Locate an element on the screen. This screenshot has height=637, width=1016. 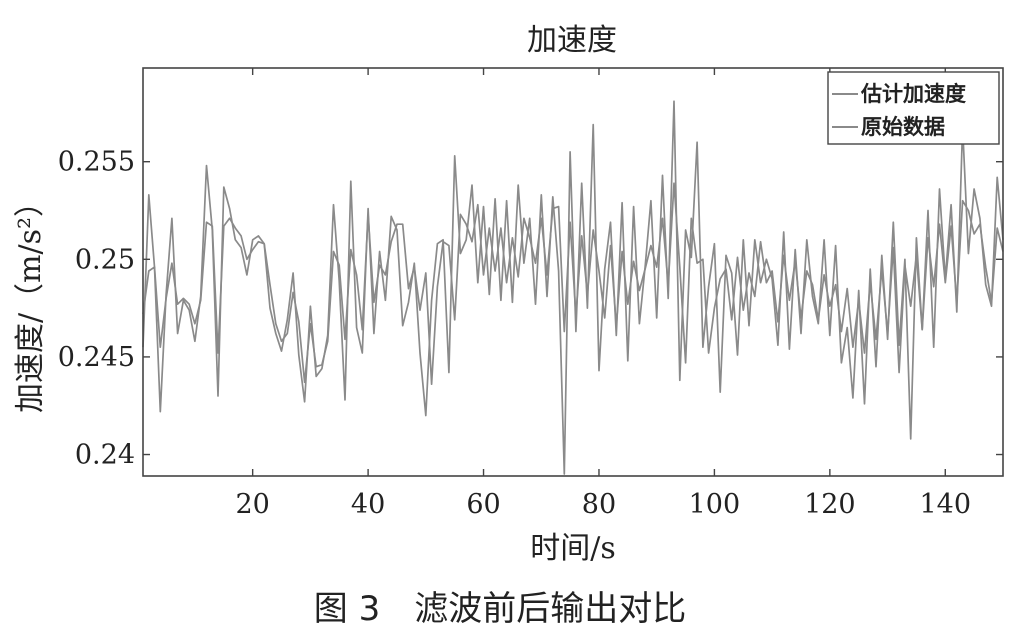
legend: 估计加速度 原始数据 is located at coordinates (913, 108).